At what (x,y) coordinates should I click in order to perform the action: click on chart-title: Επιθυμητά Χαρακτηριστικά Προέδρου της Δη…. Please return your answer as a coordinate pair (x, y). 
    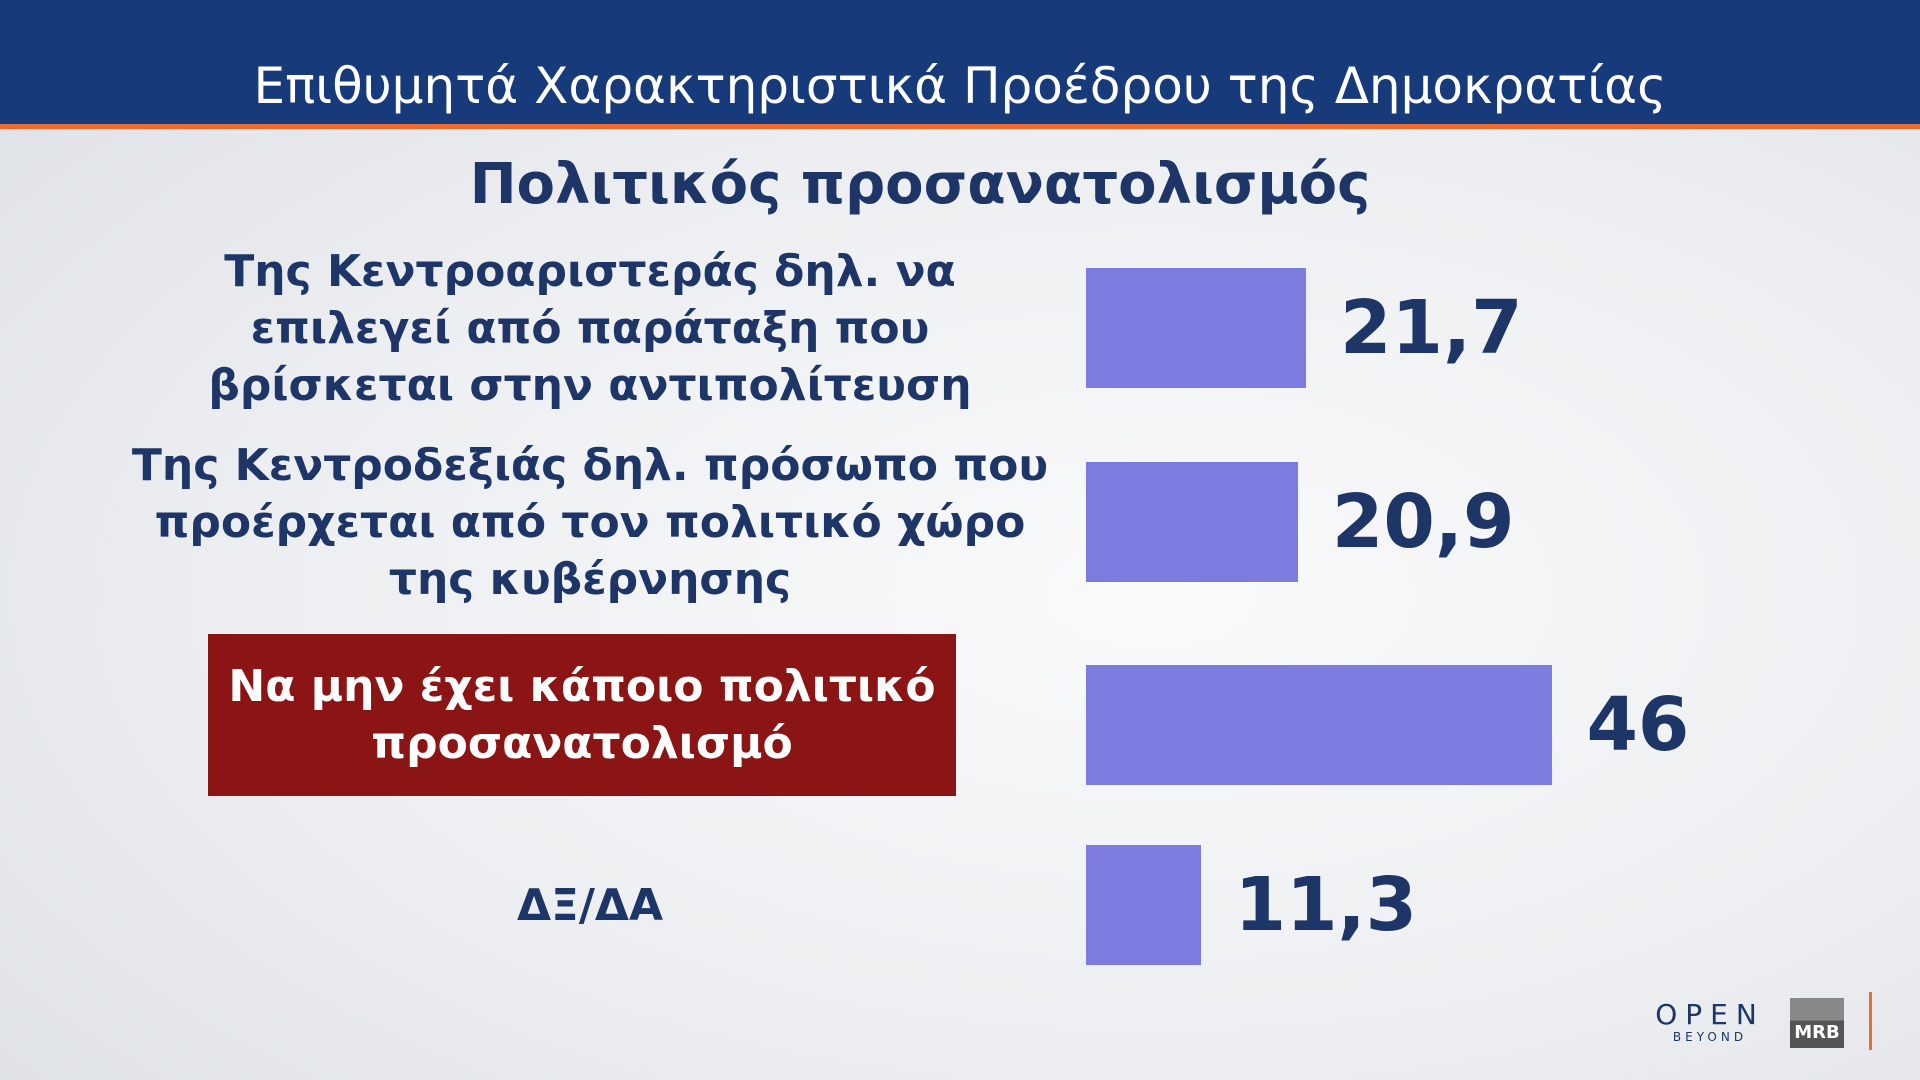
    Looking at the image, I should click on (960, 86).